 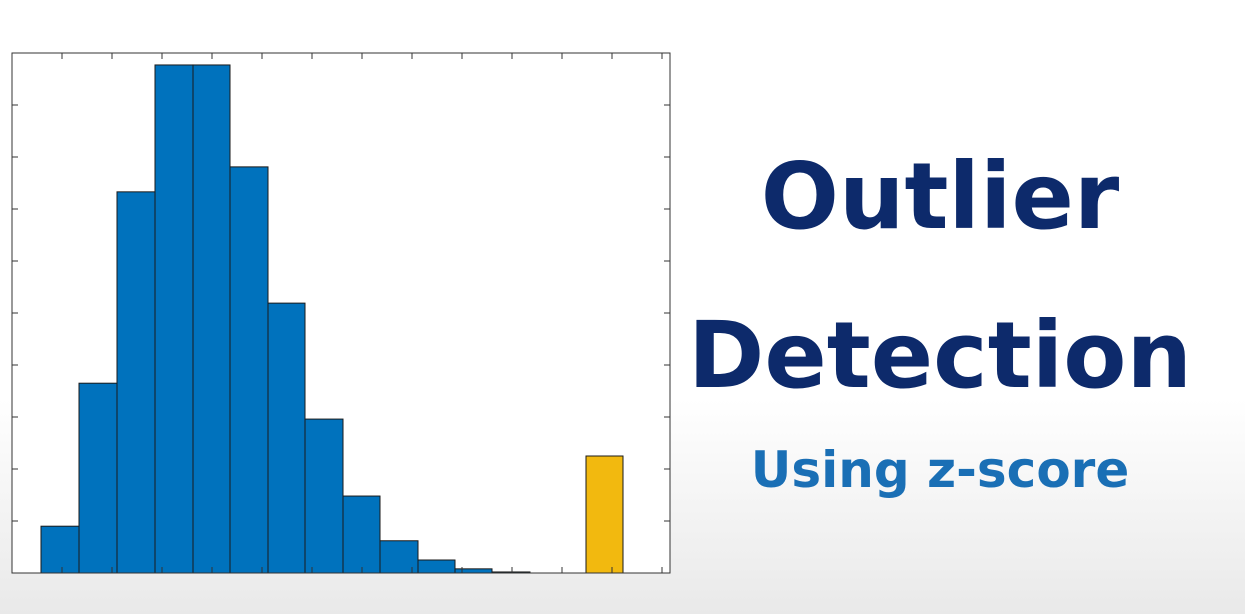 What do you see at coordinates (940, 355) in the screenshot?
I see `title-line: Detection` at bounding box center [940, 355].